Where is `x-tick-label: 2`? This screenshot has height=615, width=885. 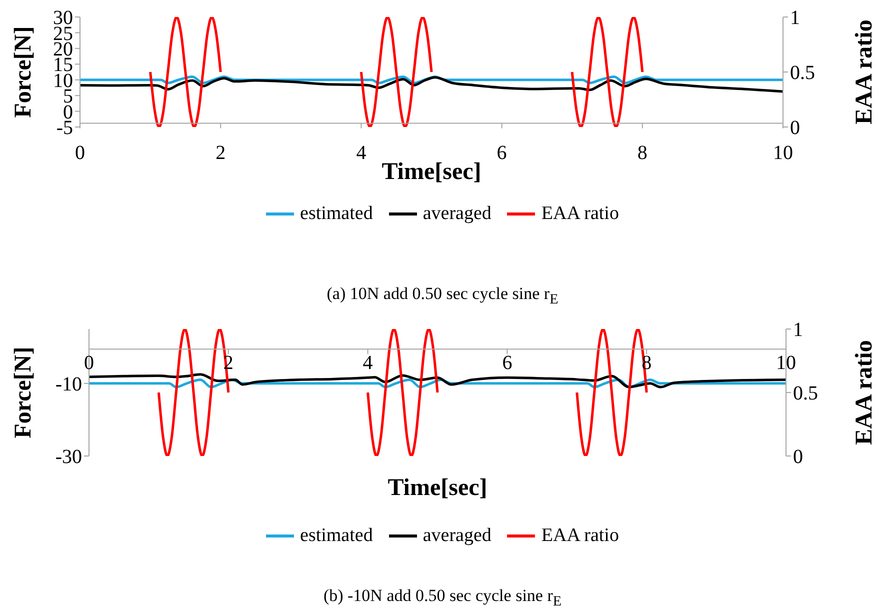 x-tick-label: 2 is located at coordinates (221, 153).